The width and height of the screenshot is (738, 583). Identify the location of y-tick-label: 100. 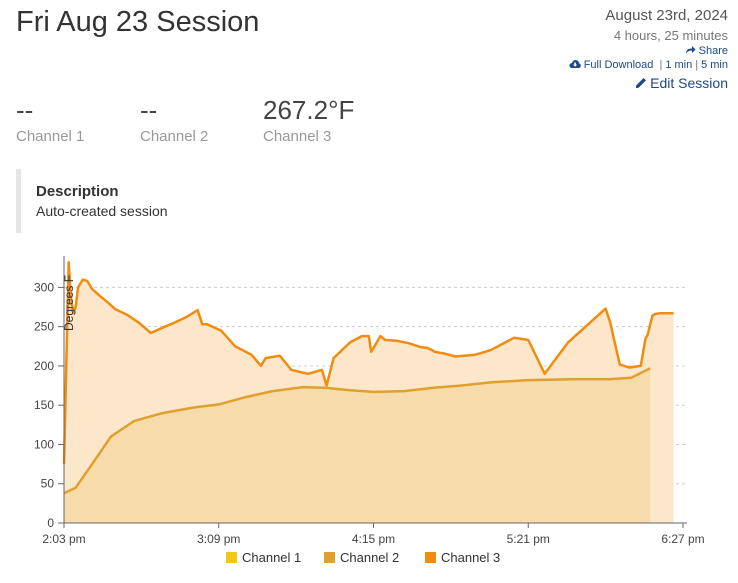
(44, 444).